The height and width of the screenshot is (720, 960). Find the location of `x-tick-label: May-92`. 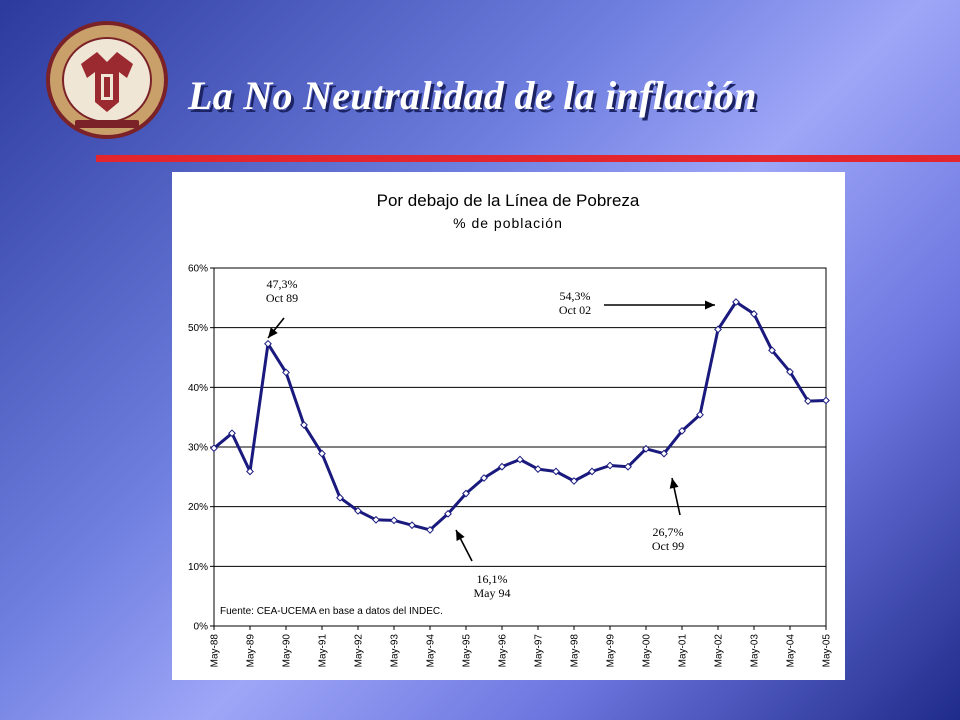

x-tick-label: May-92 is located at coordinates (359, 651).